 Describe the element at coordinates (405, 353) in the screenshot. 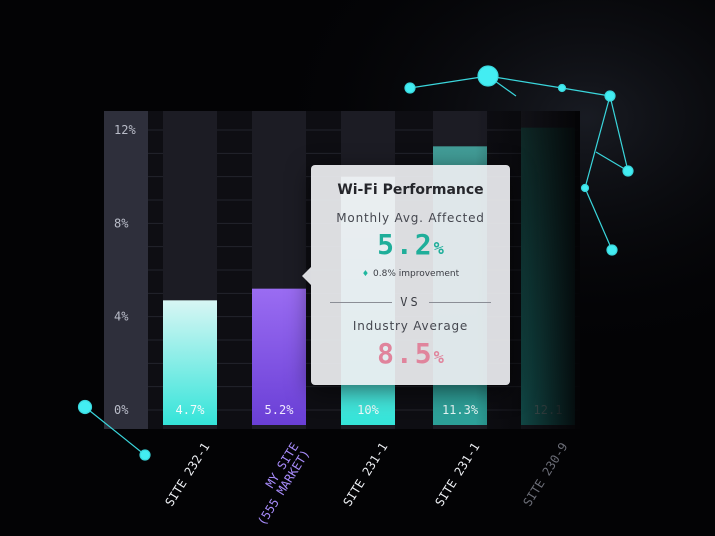

I see `industry-avg-number: 8.5` at that location.